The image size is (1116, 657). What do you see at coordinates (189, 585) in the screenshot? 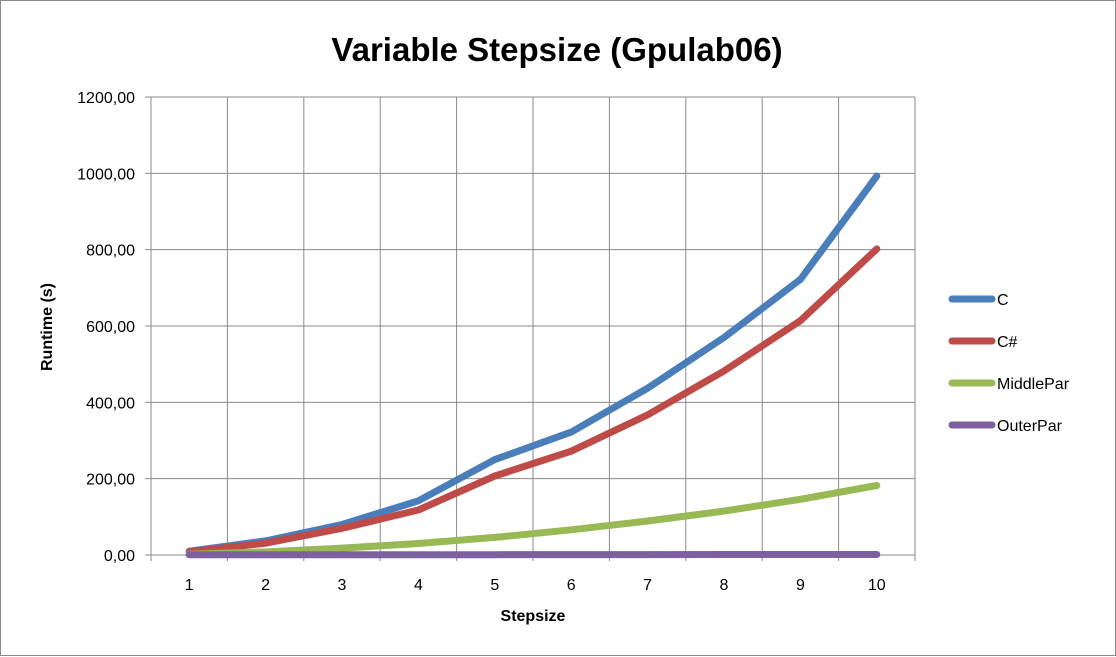
I see `x-tick-label: 1` at bounding box center [189, 585].